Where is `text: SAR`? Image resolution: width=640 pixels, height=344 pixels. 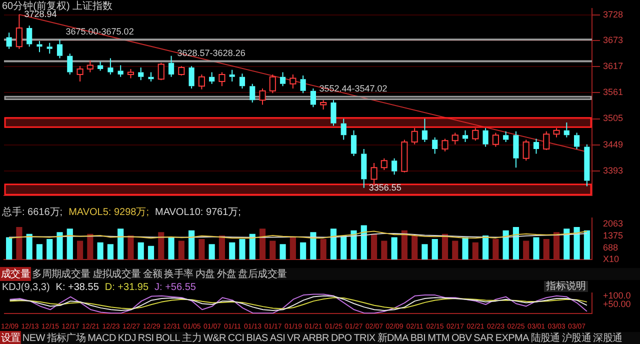 text: SAR is located at coordinates (483, 338).